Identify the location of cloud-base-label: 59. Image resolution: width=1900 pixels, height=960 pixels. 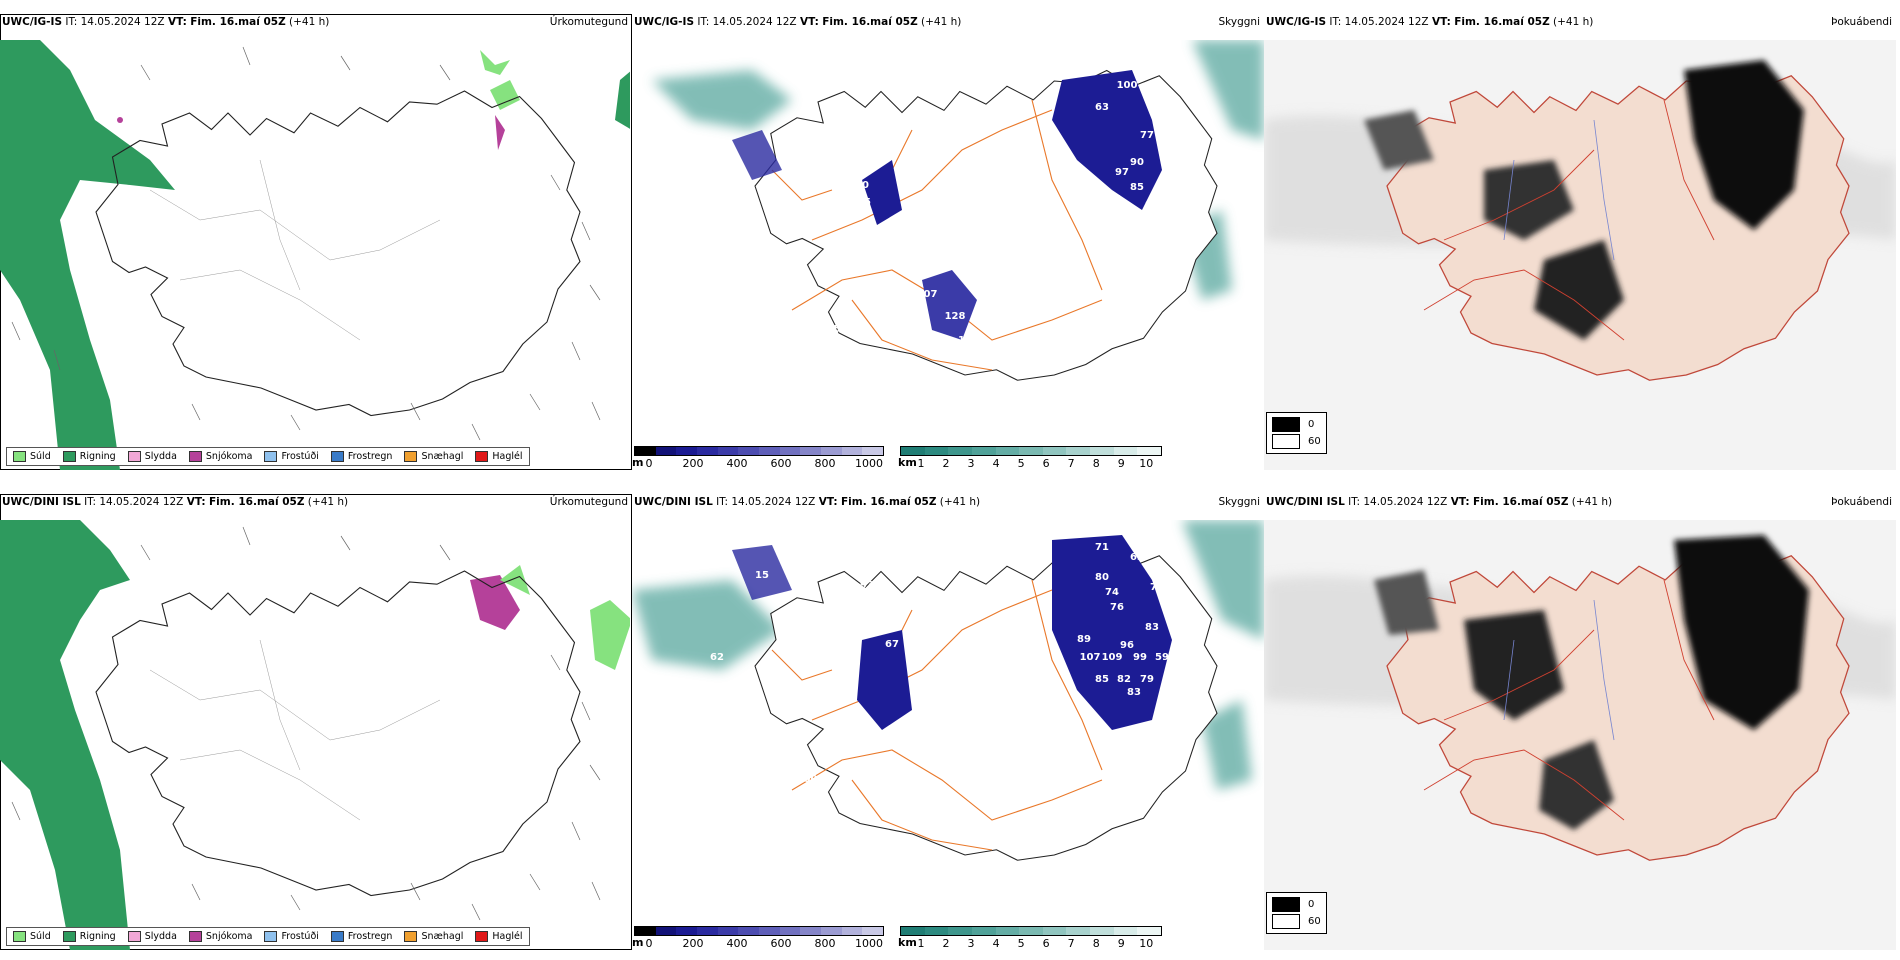
(1162, 657).